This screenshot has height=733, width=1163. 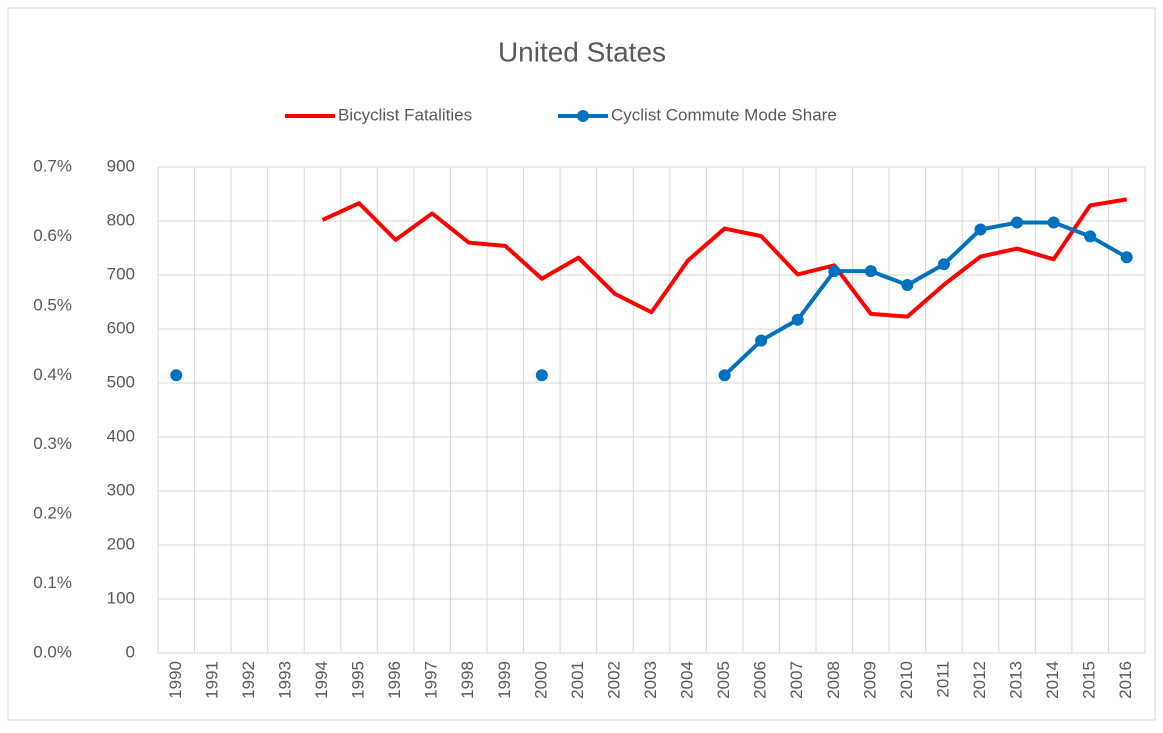 What do you see at coordinates (121, 381) in the screenshot?
I see `y-tick-label: 500` at bounding box center [121, 381].